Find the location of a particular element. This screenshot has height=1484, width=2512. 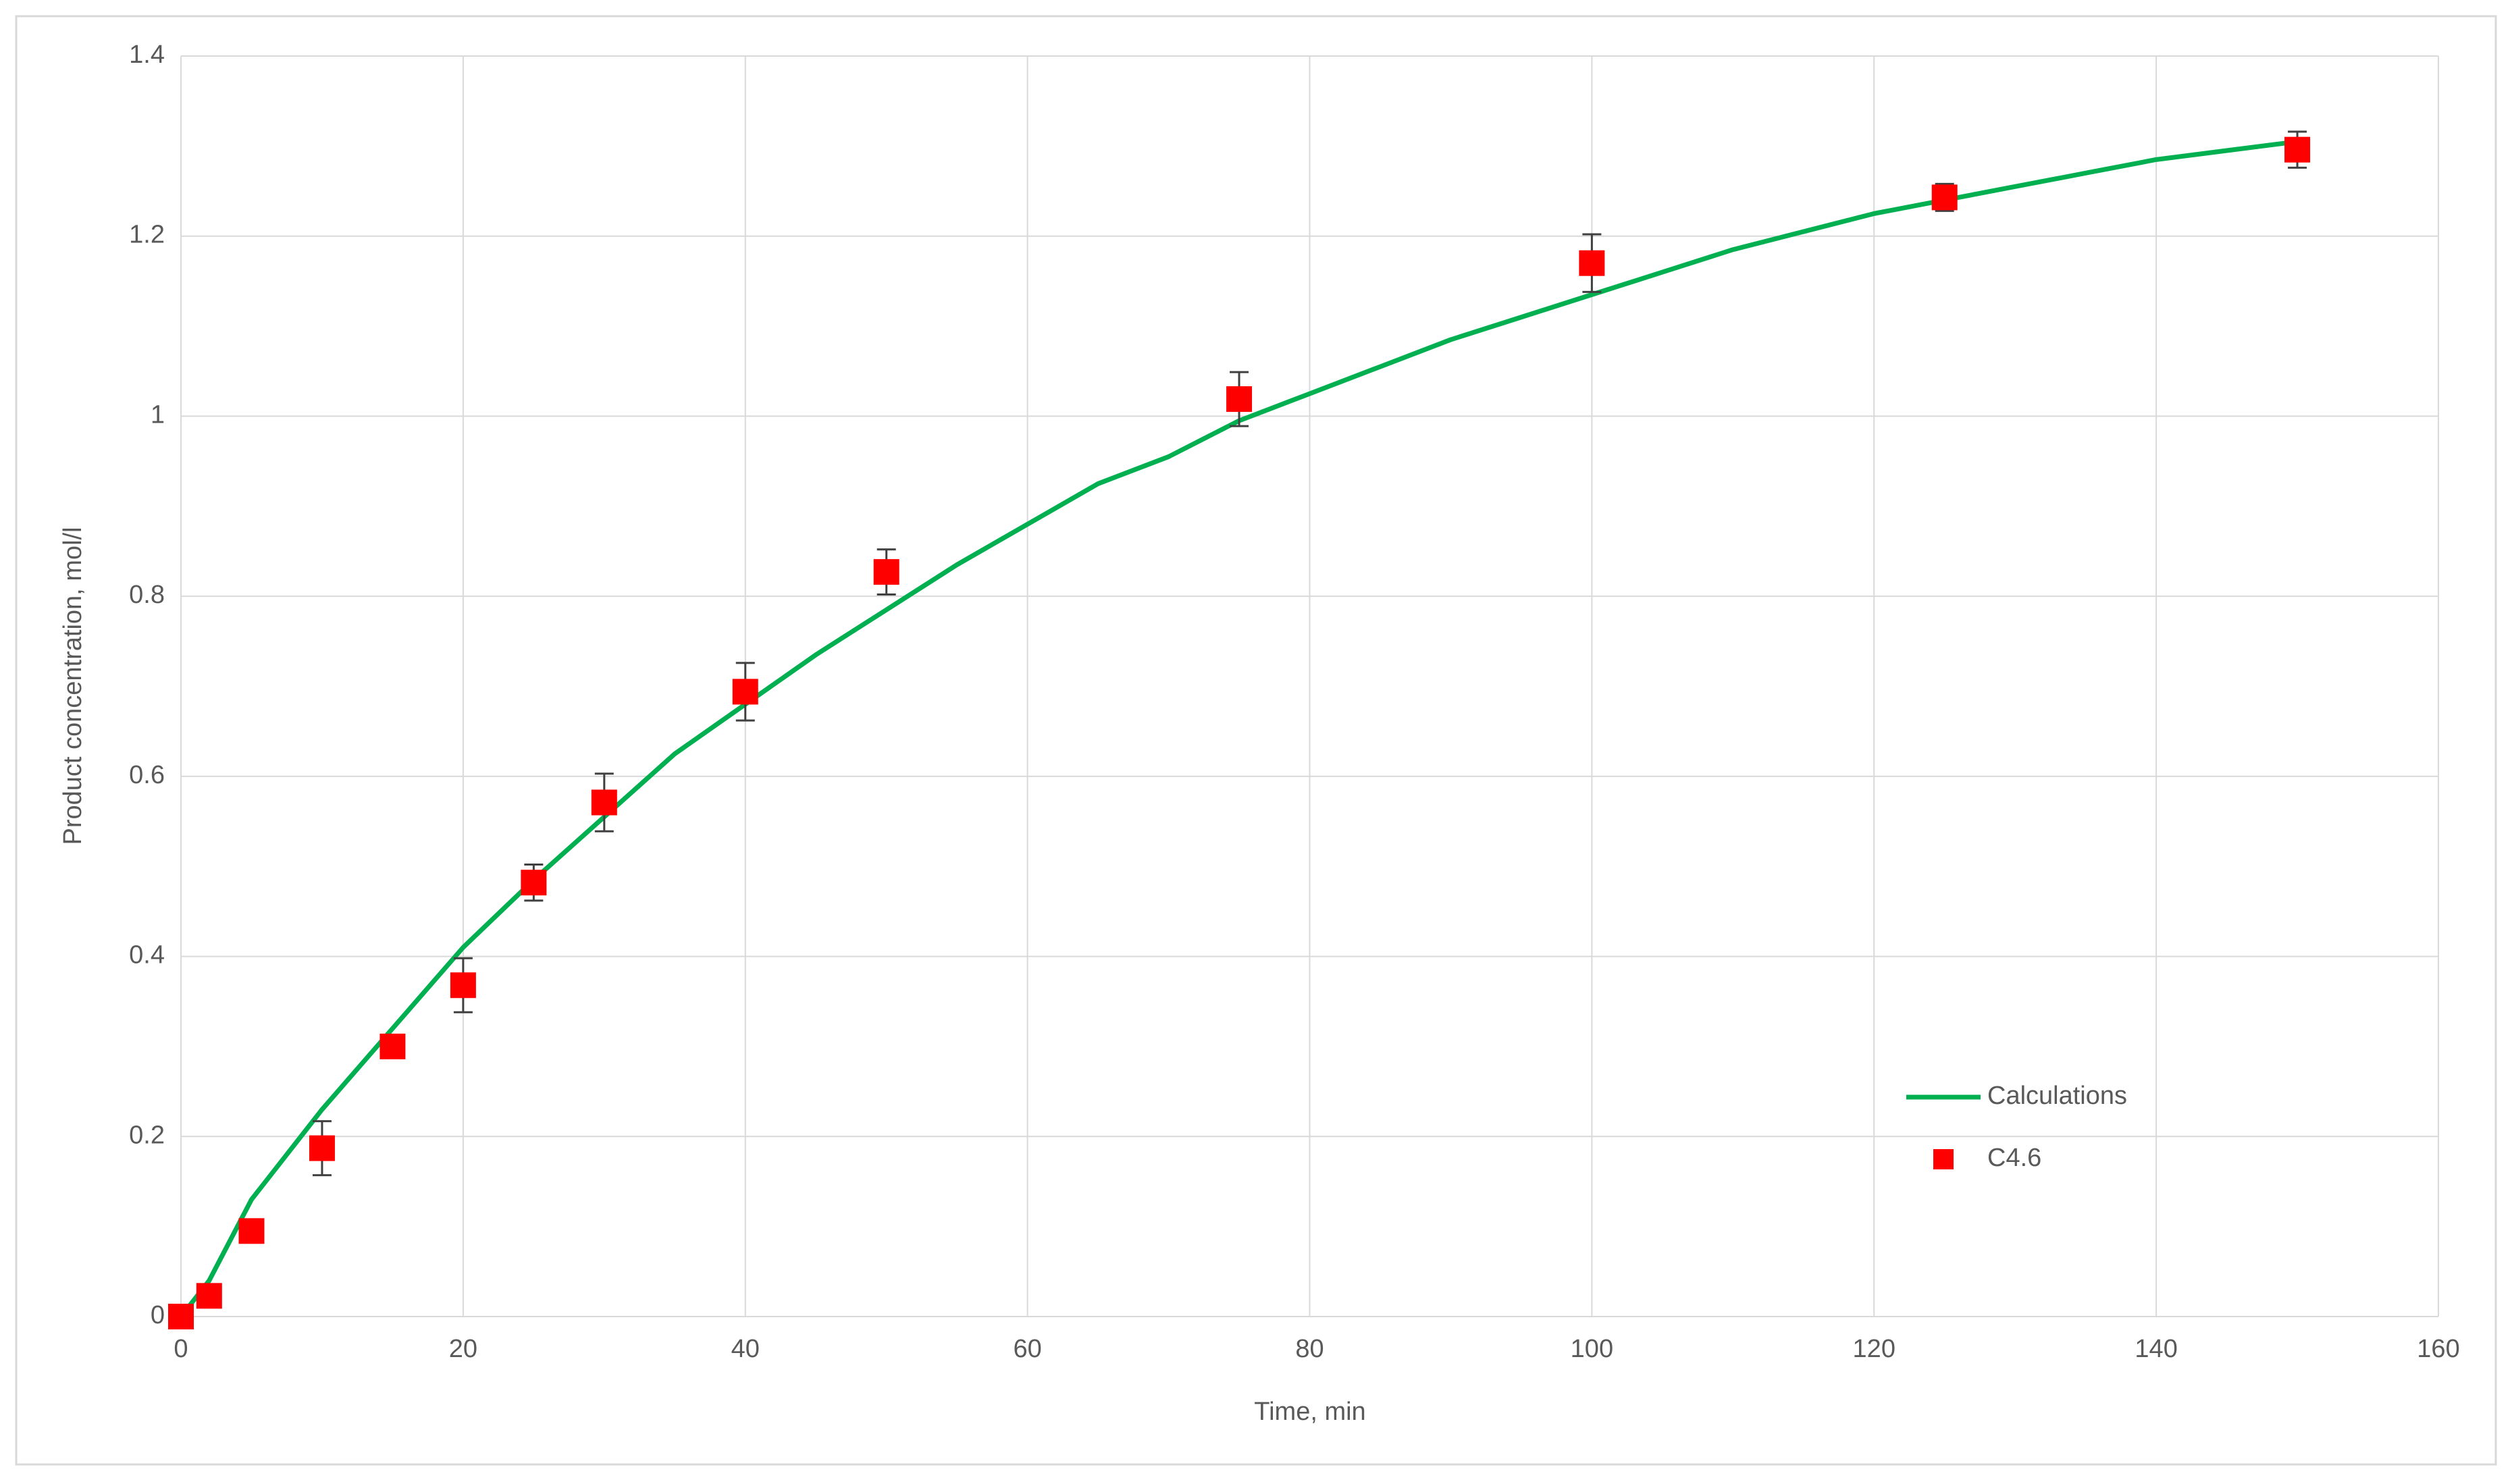

x-tick-label: 120 is located at coordinates (1874, 1349).